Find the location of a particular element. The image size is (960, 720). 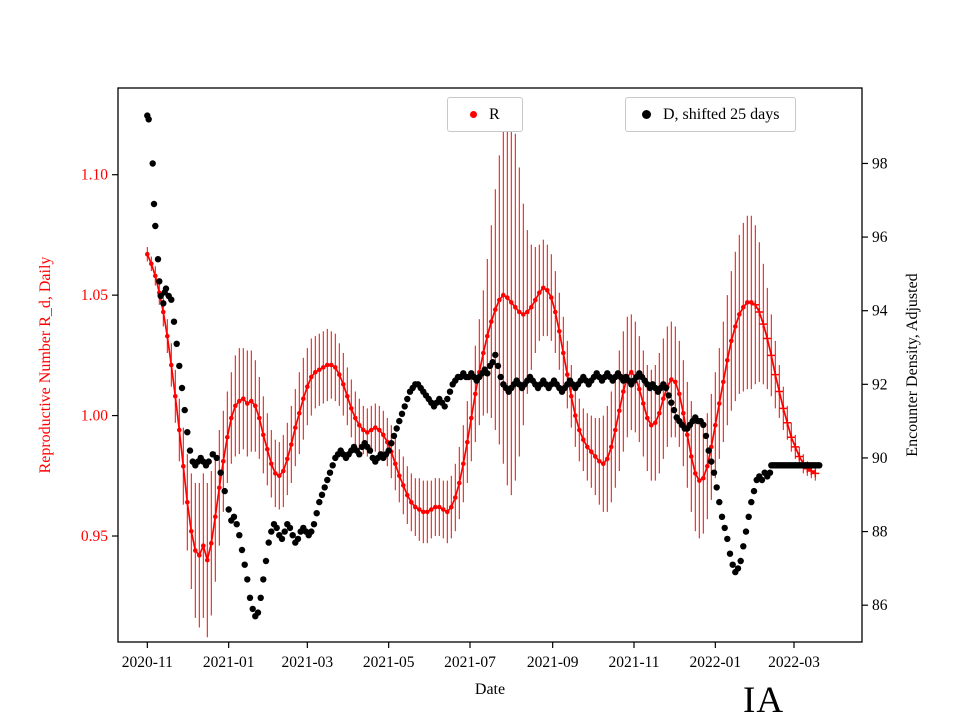

x-tick-label: 2021-03 is located at coordinates (307, 662).